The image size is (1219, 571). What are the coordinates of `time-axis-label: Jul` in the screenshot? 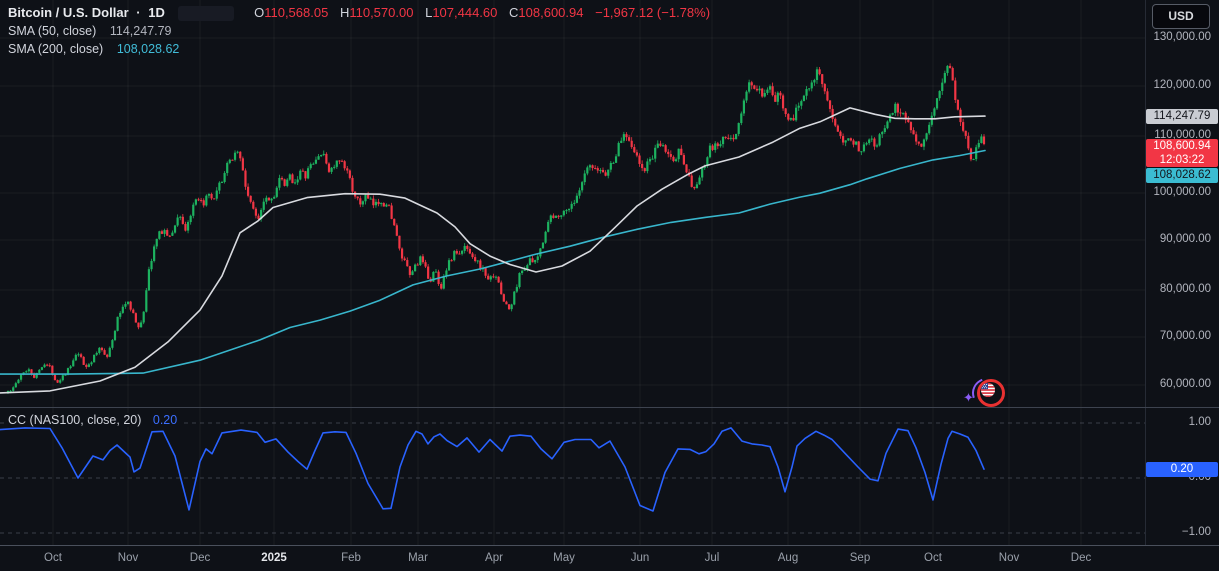 It's located at (712, 558).